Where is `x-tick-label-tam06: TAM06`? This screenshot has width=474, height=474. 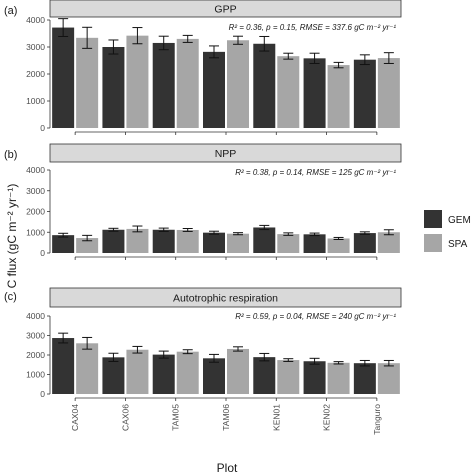
x-tick-label-tam06: TAM06 is located at coordinates (226, 417).